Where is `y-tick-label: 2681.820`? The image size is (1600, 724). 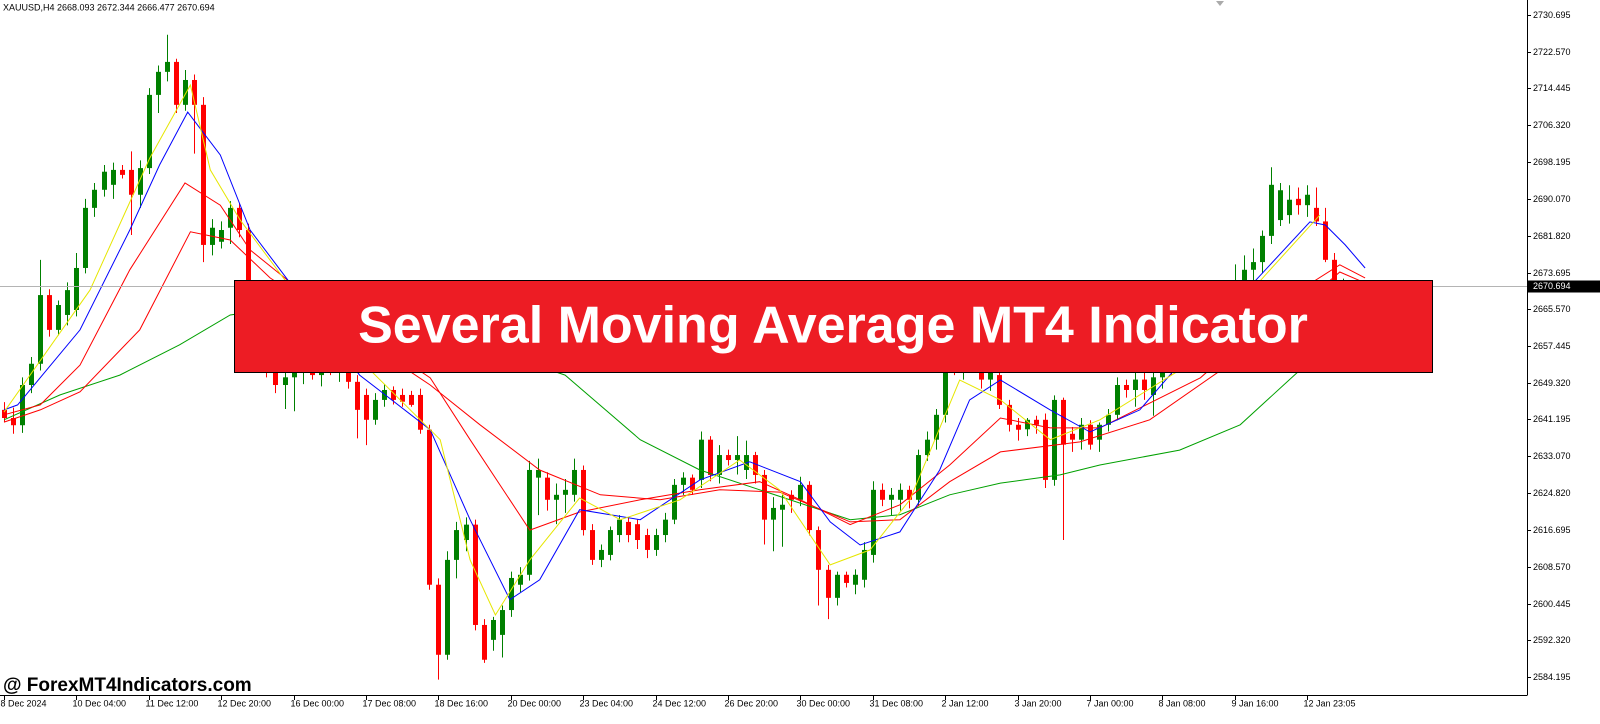
y-tick-label: 2681.820 is located at coordinates (1552, 236).